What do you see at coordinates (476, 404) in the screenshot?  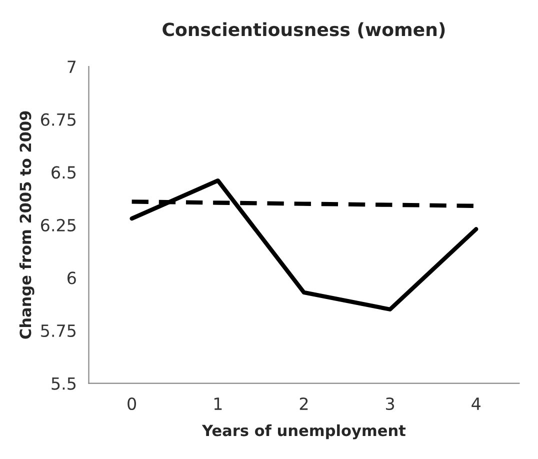 I see `x-tick-label: 4` at bounding box center [476, 404].